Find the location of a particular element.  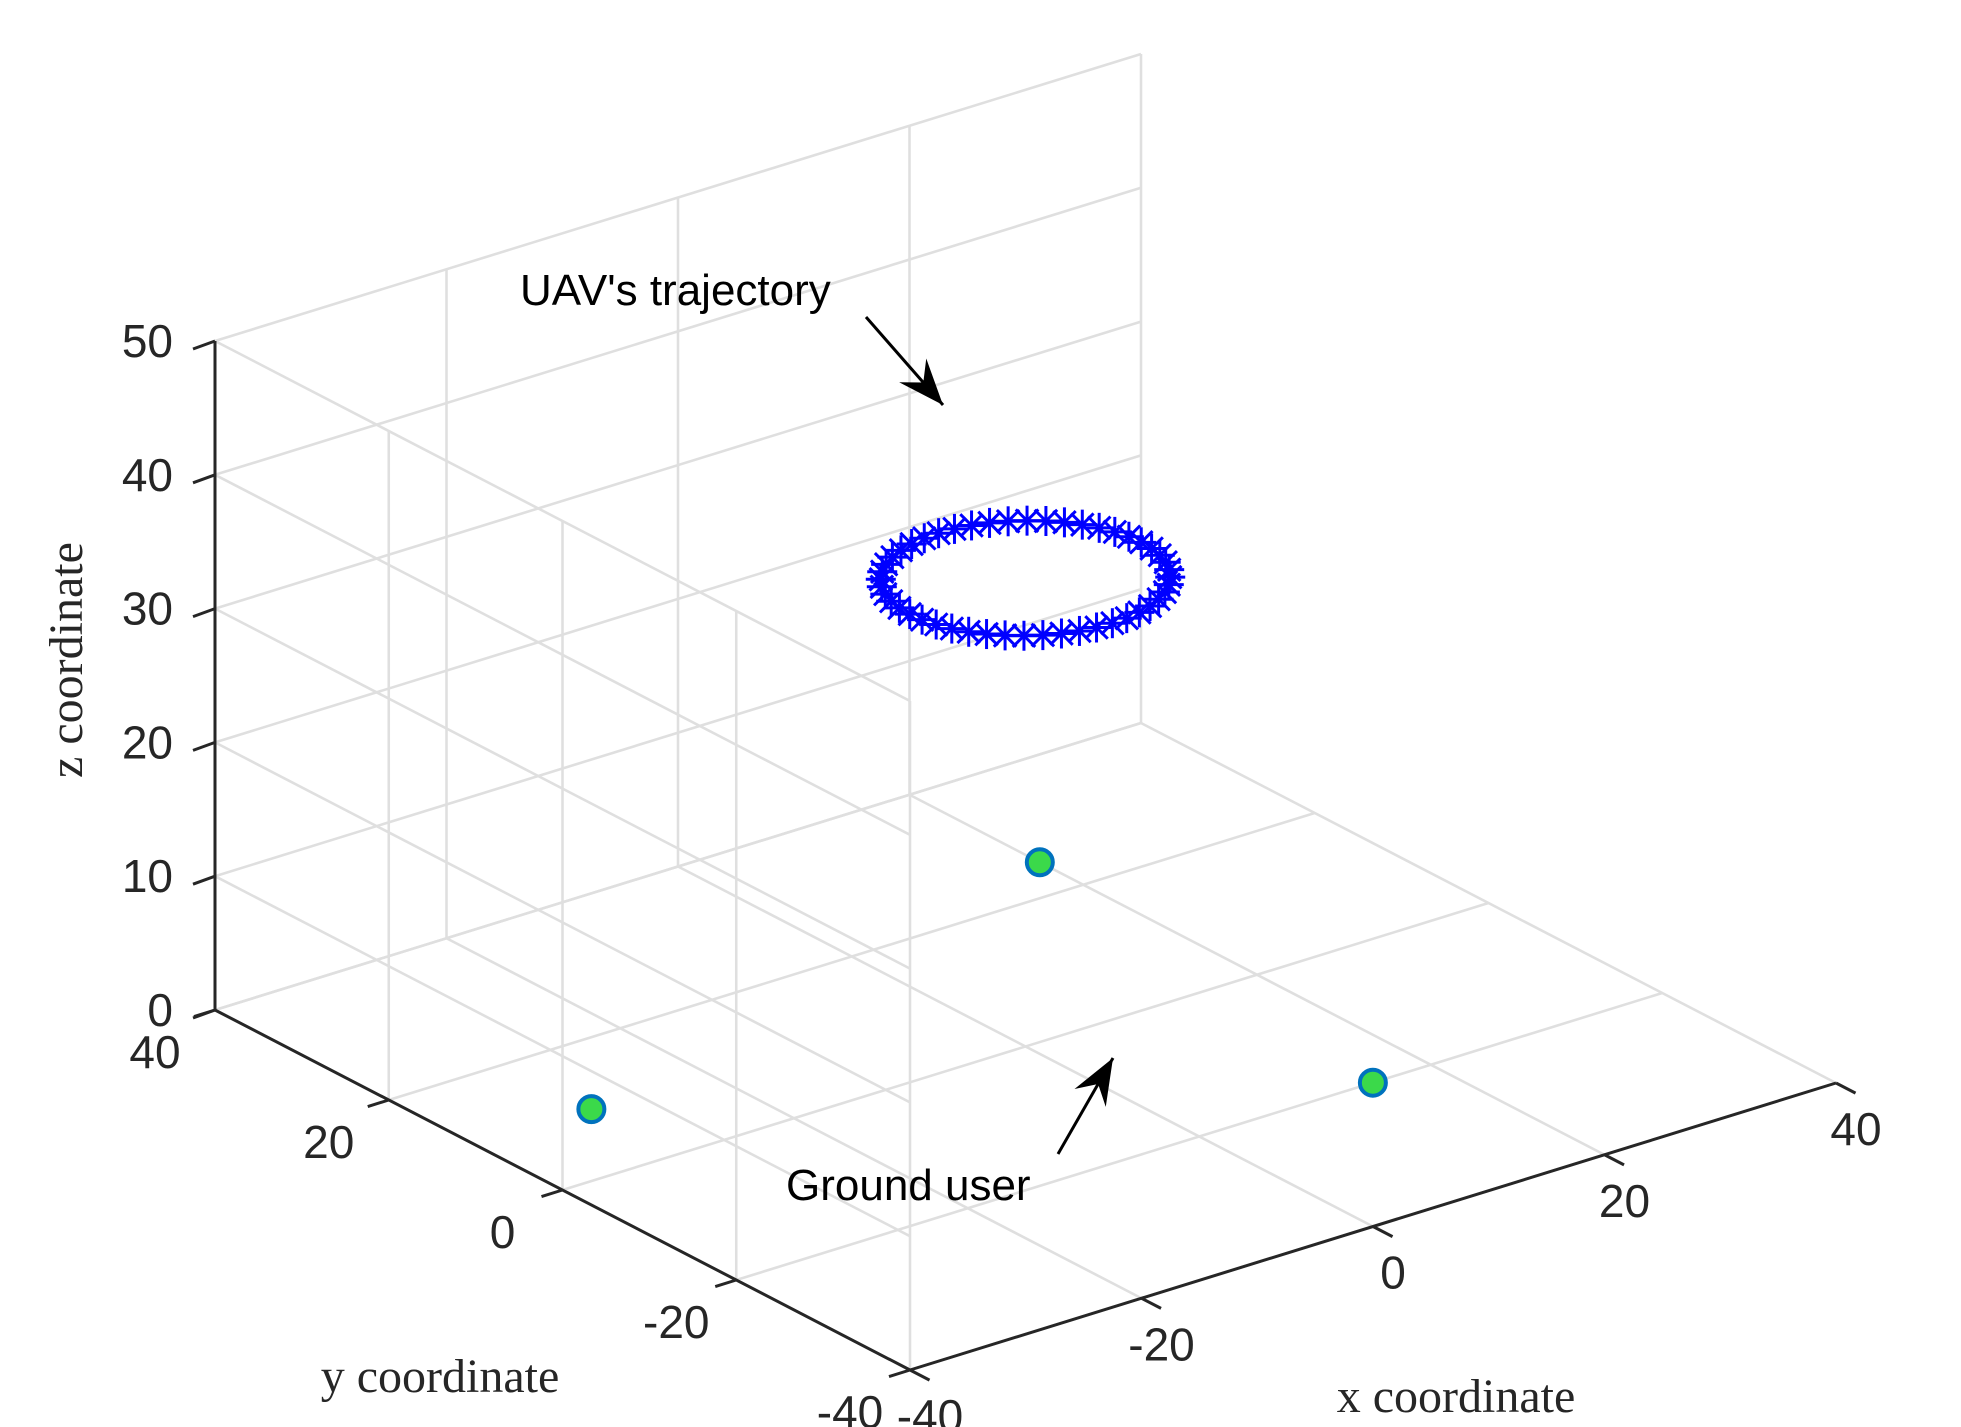

uav-annotation-arrow-head is located at coordinates (921, 381).